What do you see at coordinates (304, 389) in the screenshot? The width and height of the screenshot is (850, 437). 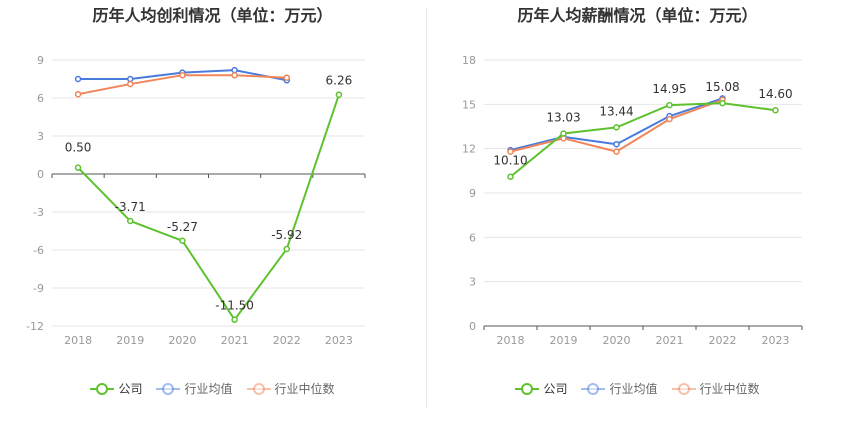 I see `profit-legend-label: 行业中位数` at bounding box center [304, 389].